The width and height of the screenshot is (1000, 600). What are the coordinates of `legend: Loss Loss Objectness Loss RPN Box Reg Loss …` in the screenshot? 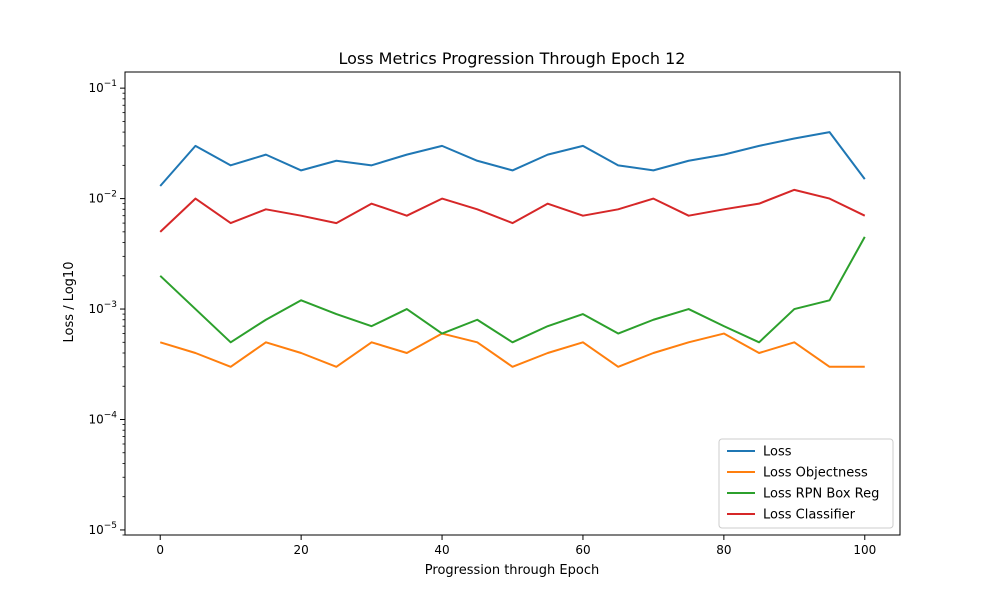 It's located at (806, 483).